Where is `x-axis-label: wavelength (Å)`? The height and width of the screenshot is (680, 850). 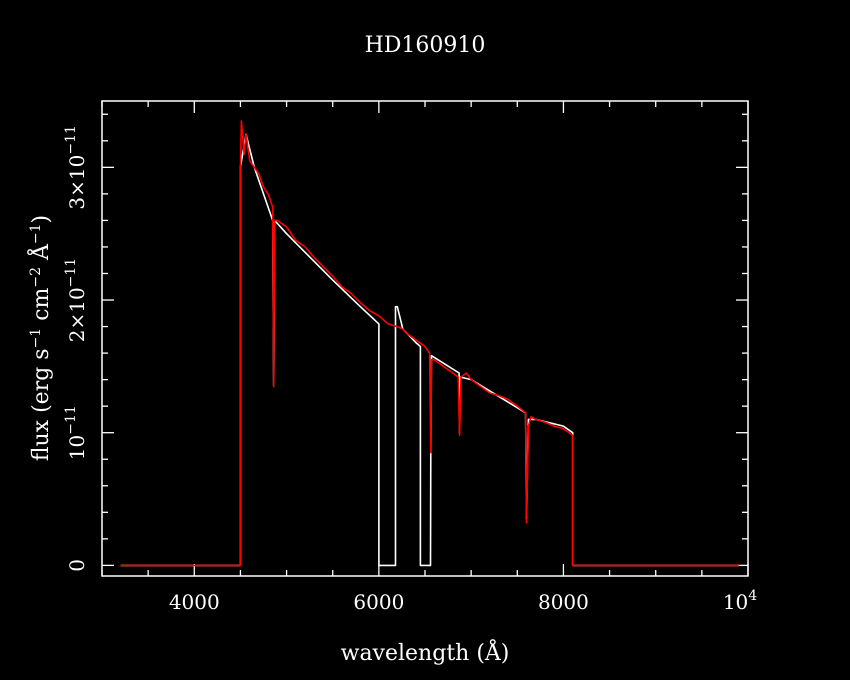 x-axis-label: wavelength (Å) is located at coordinates (425, 652).